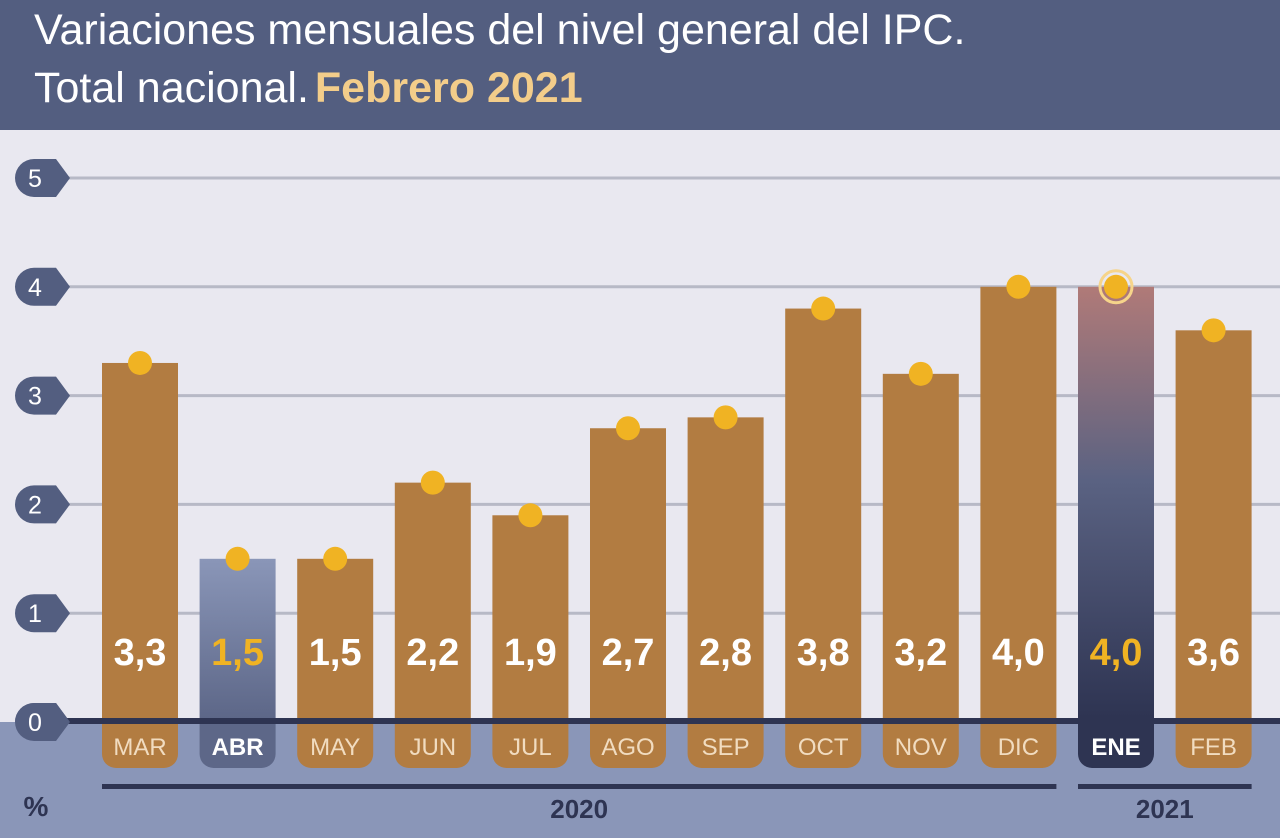 The height and width of the screenshot is (838, 1280). What do you see at coordinates (579, 809) in the screenshot?
I see `year-label-2020: 2020` at bounding box center [579, 809].